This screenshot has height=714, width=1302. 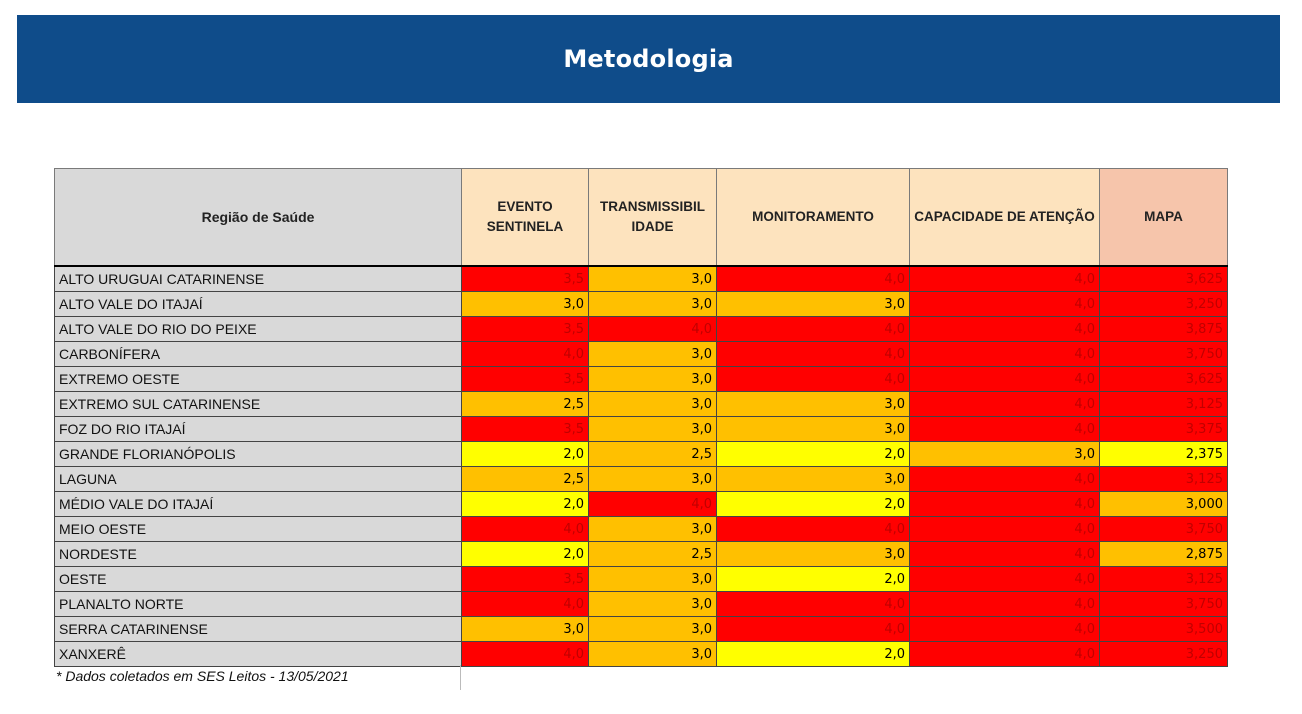 What do you see at coordinates (641, 554) in the screenshot?
I see `table-row: NORDESTE 2,0 2,5 3,0 4,0 2,875` at bounding box center [641, 554].